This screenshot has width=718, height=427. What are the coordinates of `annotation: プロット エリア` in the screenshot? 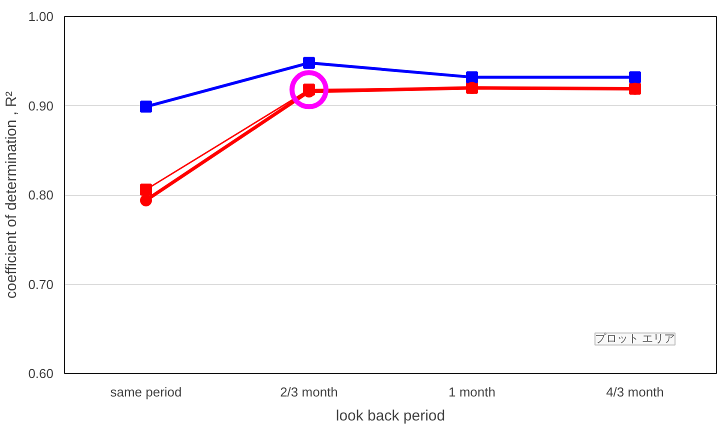 It's located at (635, 338).